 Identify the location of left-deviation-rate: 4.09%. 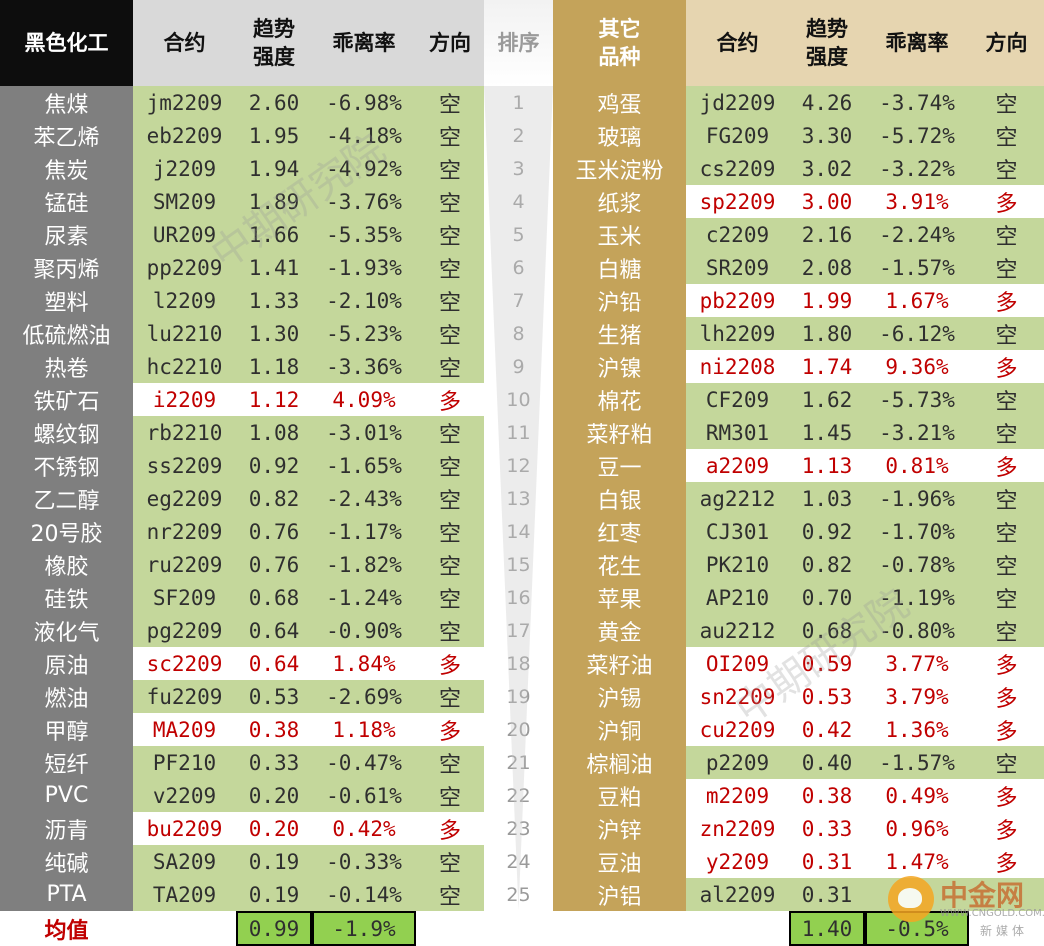
(364, 399).